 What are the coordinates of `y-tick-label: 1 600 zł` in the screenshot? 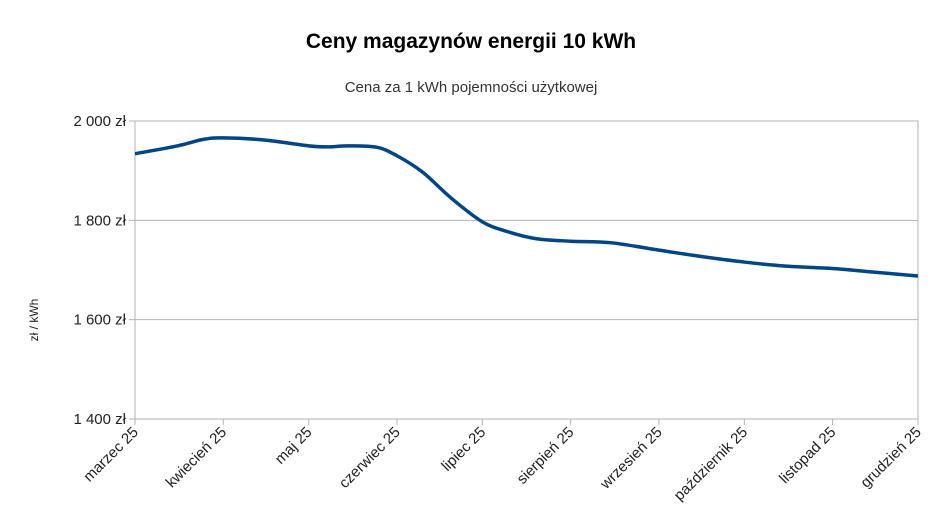 It's located at (99, 320).